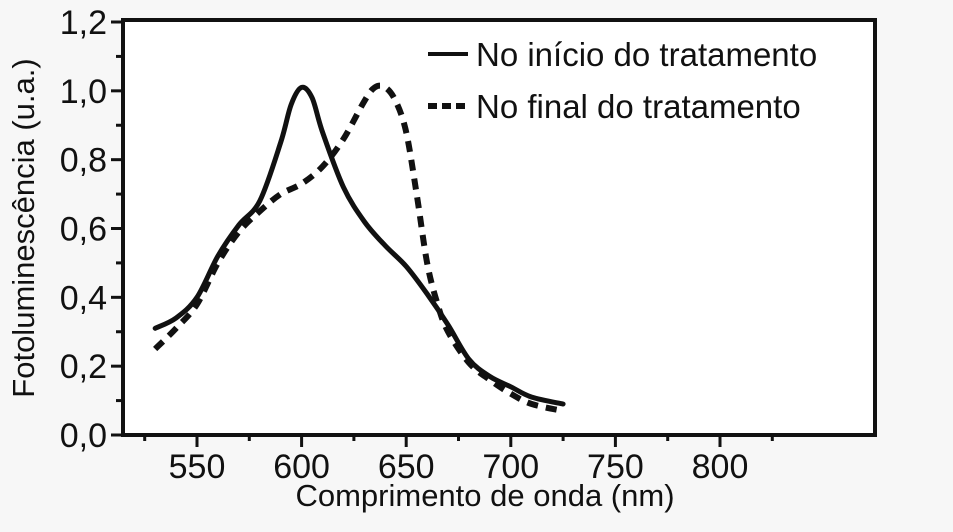 Image resolution: width=953 pixels, height=532 pixels. I want to click on y-tick-label: 0,6, so click(83, 230).